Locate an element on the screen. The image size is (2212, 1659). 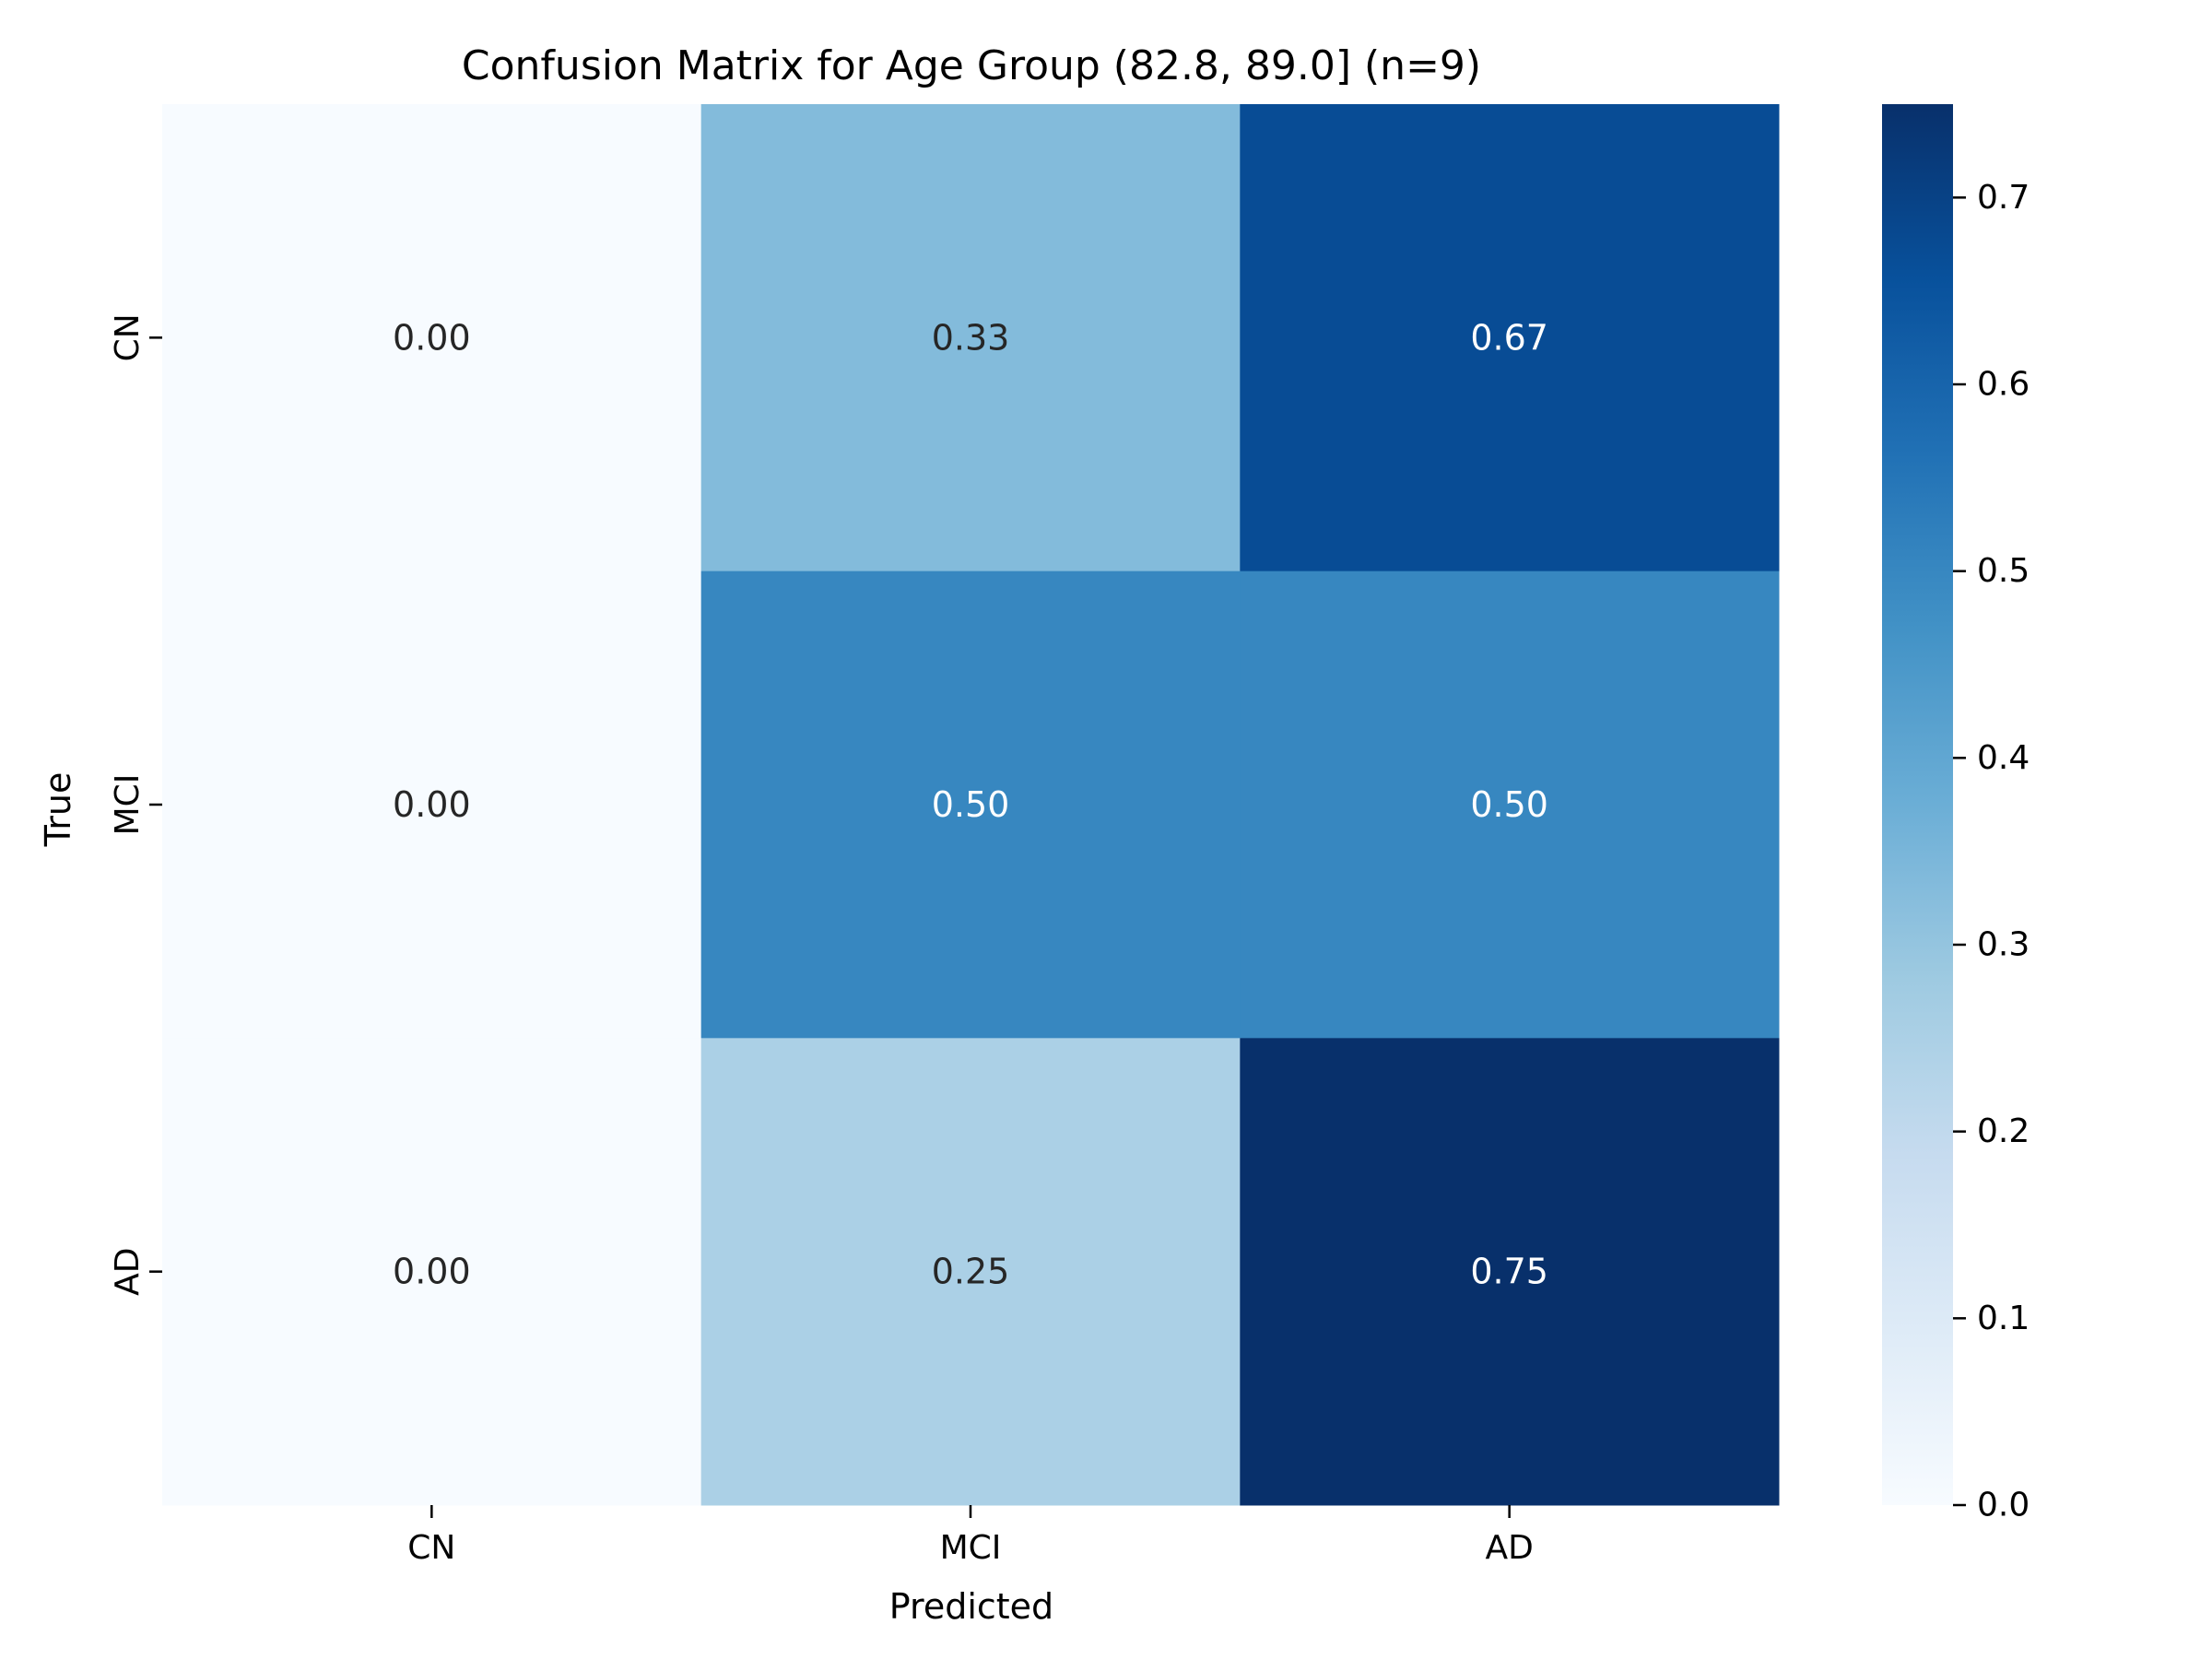
x-axis-ticks: CN MCI AD is located at coordinates (970, 1536).